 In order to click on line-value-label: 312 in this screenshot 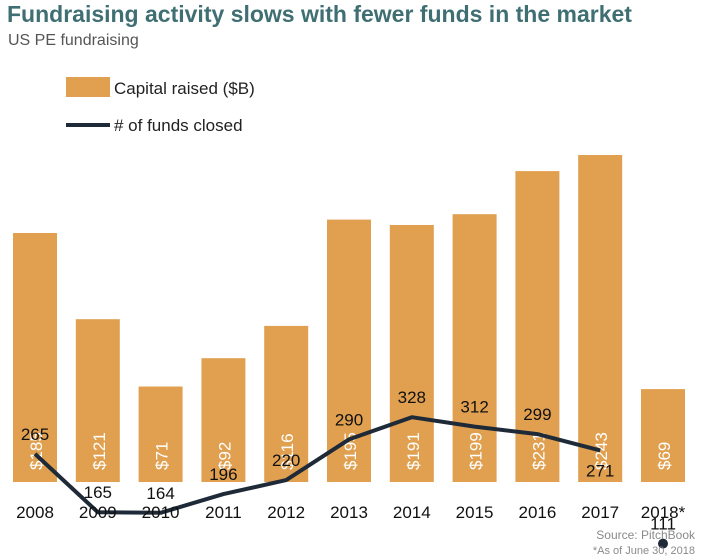, I will do `click(474, 407)`.